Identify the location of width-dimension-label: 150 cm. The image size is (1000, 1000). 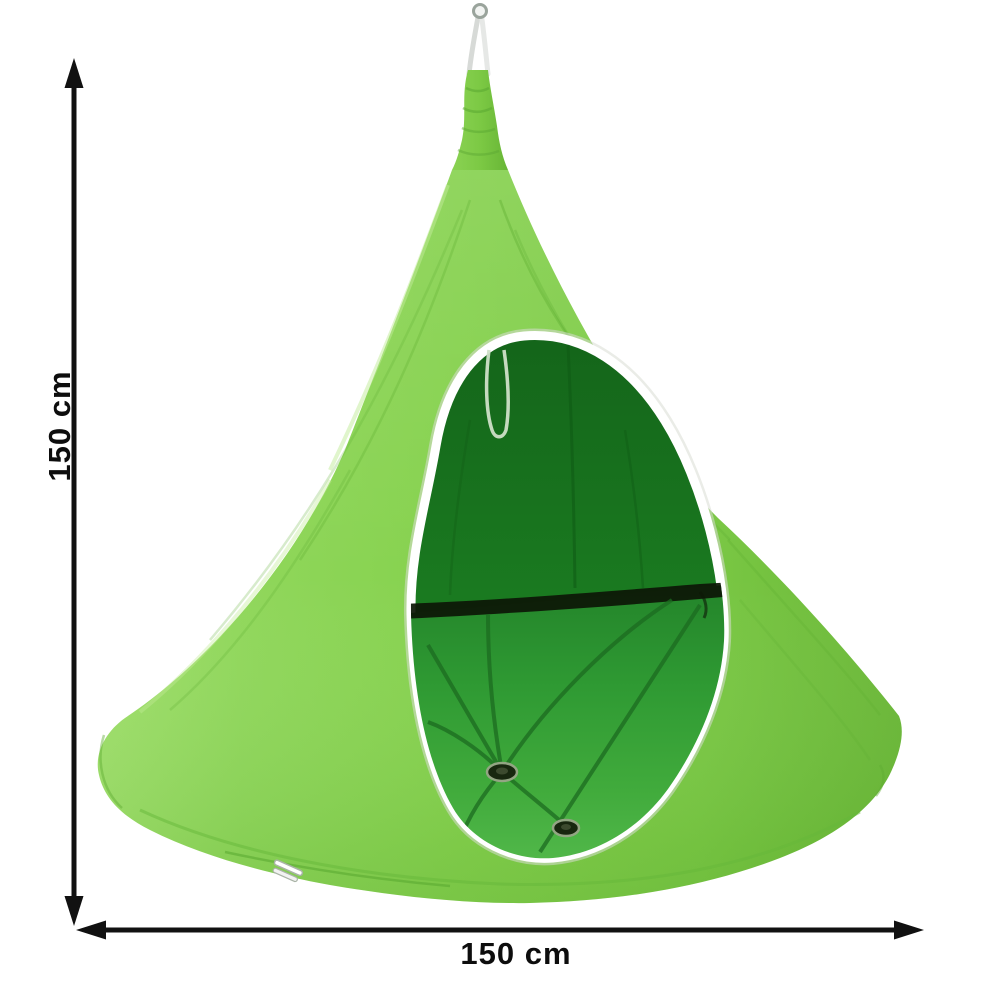
(515, 953).